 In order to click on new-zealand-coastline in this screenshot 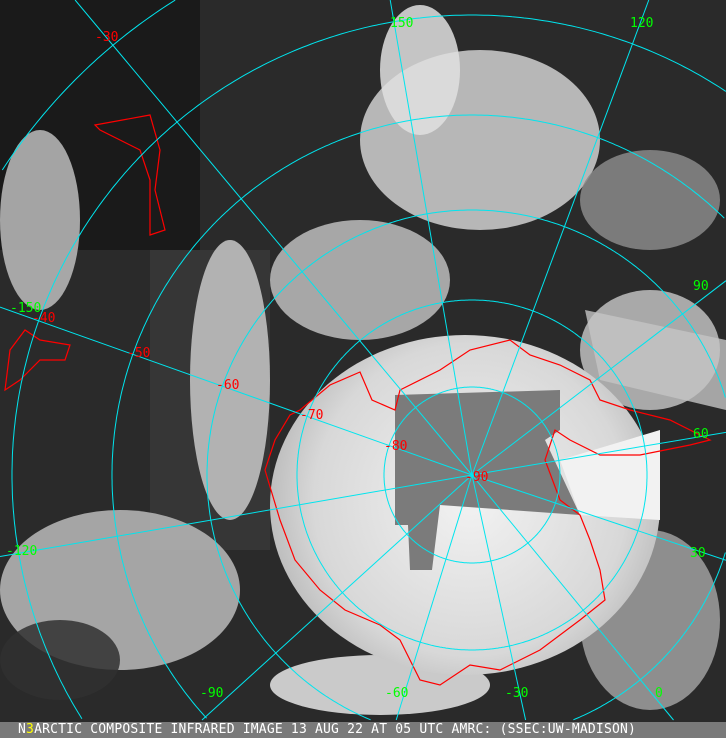, I will do `click(129, 175)`.